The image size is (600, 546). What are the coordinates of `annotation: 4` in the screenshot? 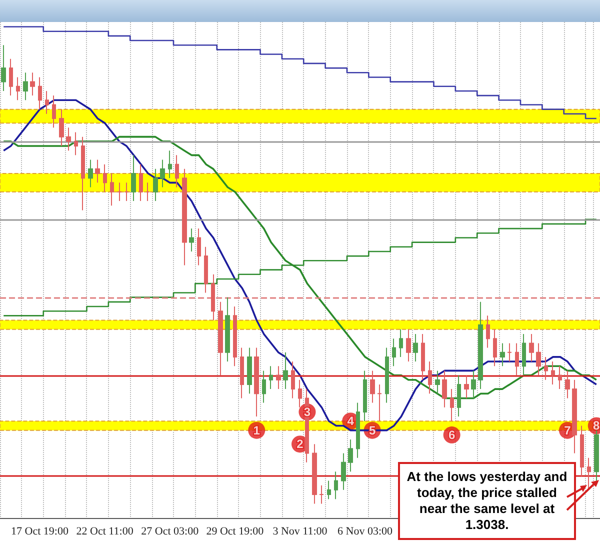 It's located at (350, 421).